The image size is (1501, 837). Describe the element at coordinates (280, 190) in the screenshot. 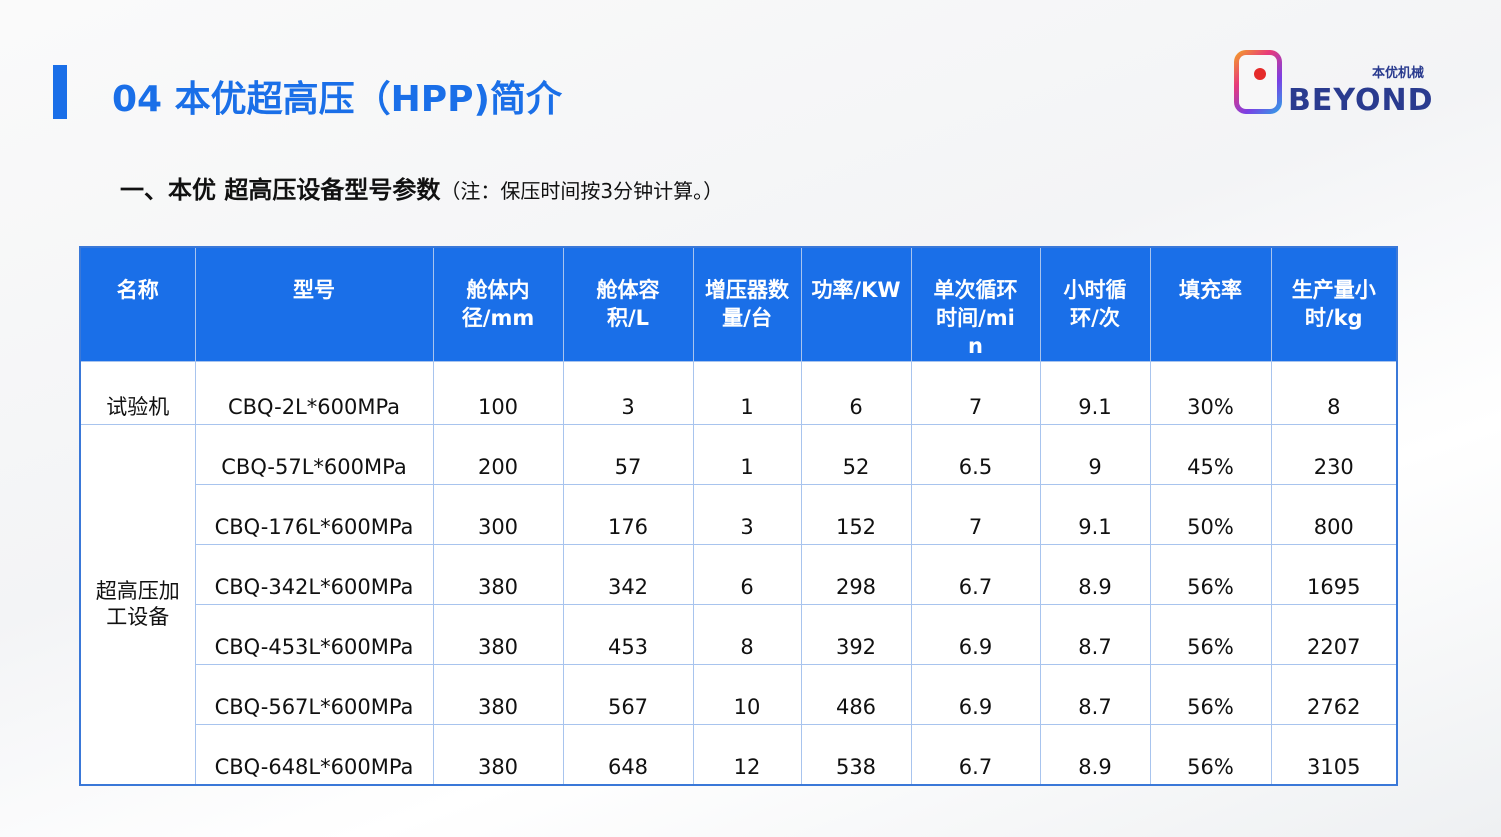

I see `subtitle-text: 一、本优 超高压设备型号参数` at that location.